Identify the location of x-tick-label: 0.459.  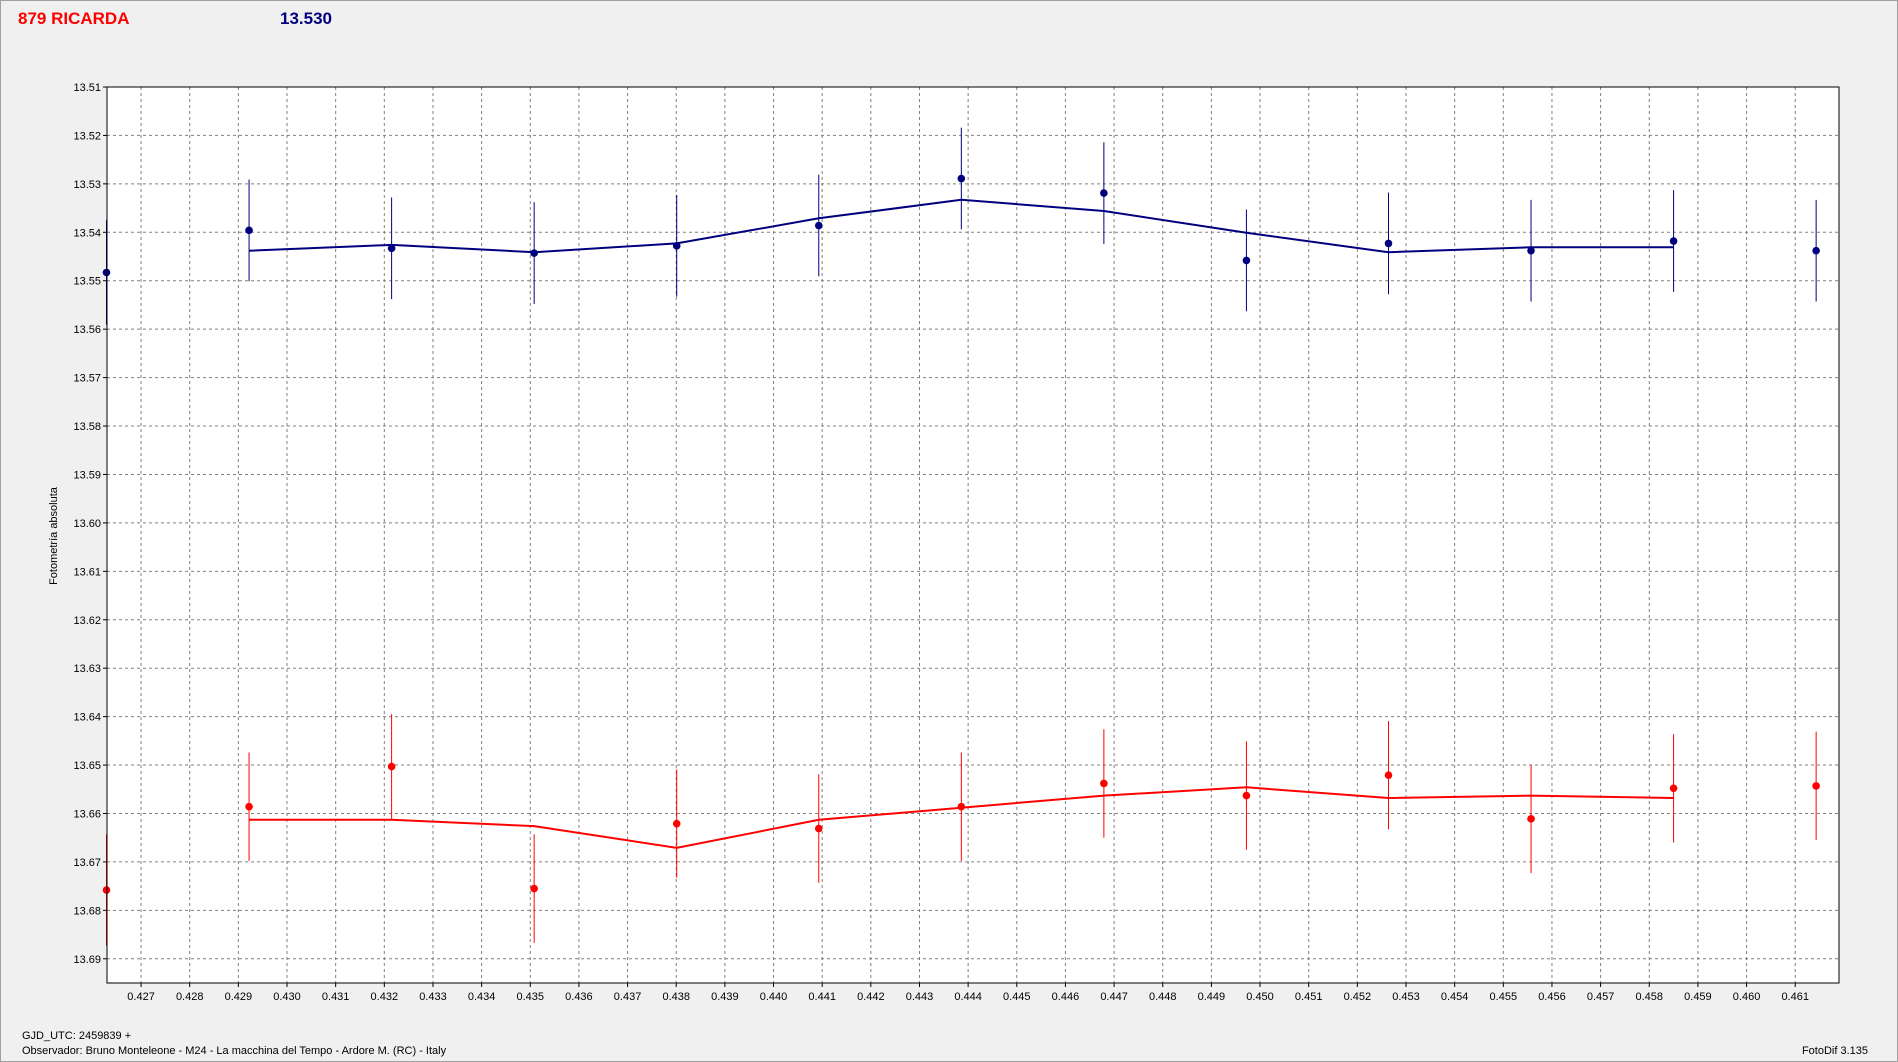
(1698, 997).